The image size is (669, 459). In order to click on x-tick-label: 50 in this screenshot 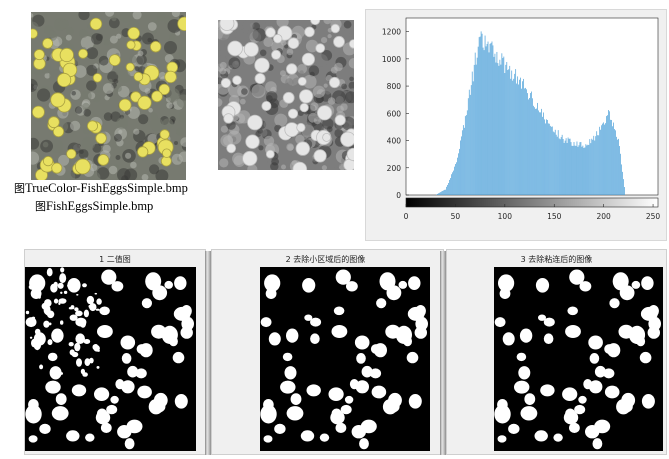, I will do `click(456, 216)`.